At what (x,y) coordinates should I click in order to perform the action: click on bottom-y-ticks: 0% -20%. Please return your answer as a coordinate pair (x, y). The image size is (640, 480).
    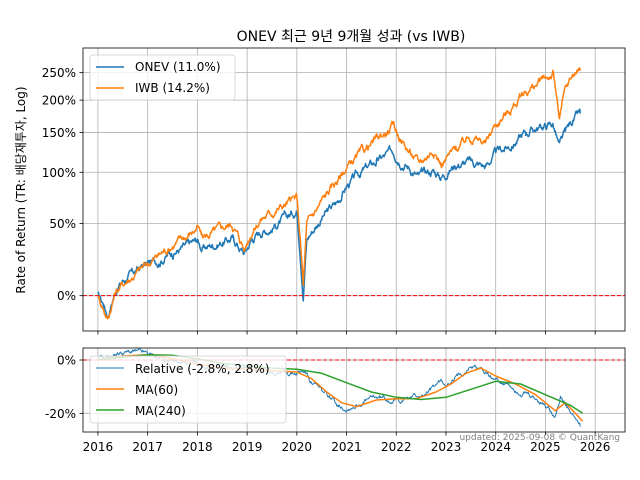
    Looking at the image, I should click on (64, 387).